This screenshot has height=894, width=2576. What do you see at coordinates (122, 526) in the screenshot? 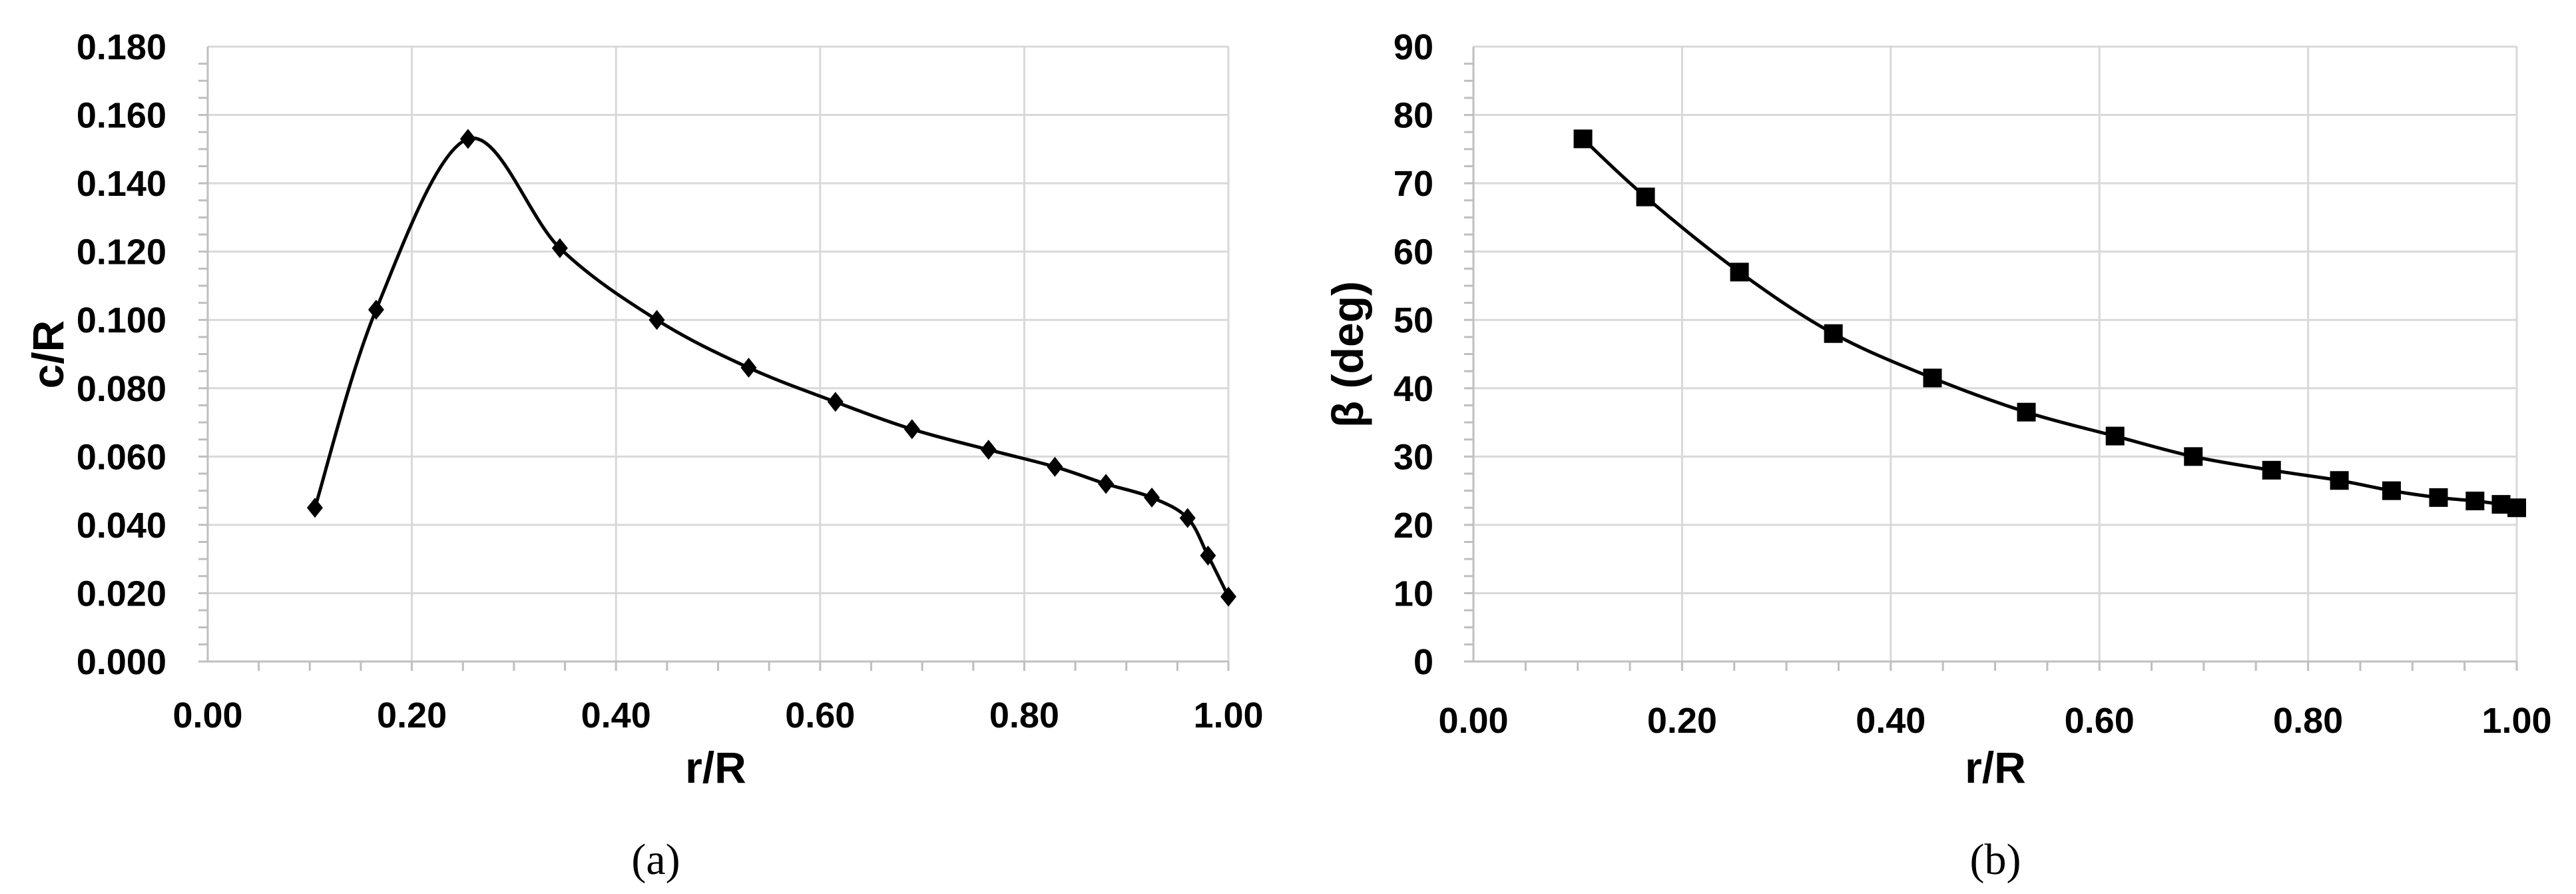
I see `chart-a-y-tick-label: 0.040` at bounding box center [122, 526].